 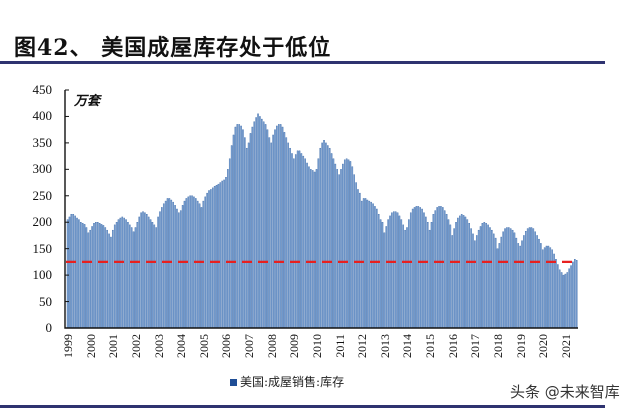 I want to click on x-tick-label: 2004, so click(x=181, y=346).